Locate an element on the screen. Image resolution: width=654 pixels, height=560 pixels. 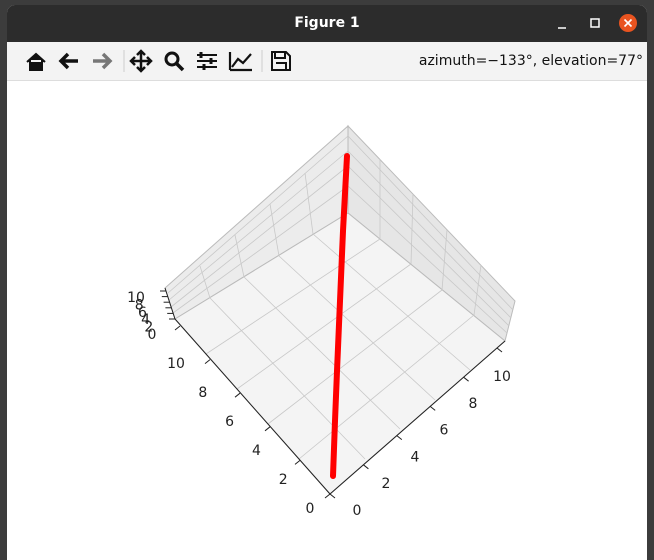
window-controls is located at coordinates (597, 23).